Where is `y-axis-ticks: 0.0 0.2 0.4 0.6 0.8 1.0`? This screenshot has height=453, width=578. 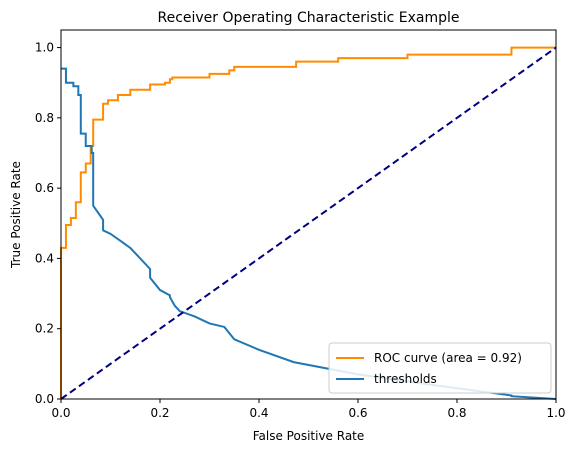 y-axis-ticks: 0.0 0.2 0.4 0.6 0.8 1.0 is located at coordinates (48, 223).